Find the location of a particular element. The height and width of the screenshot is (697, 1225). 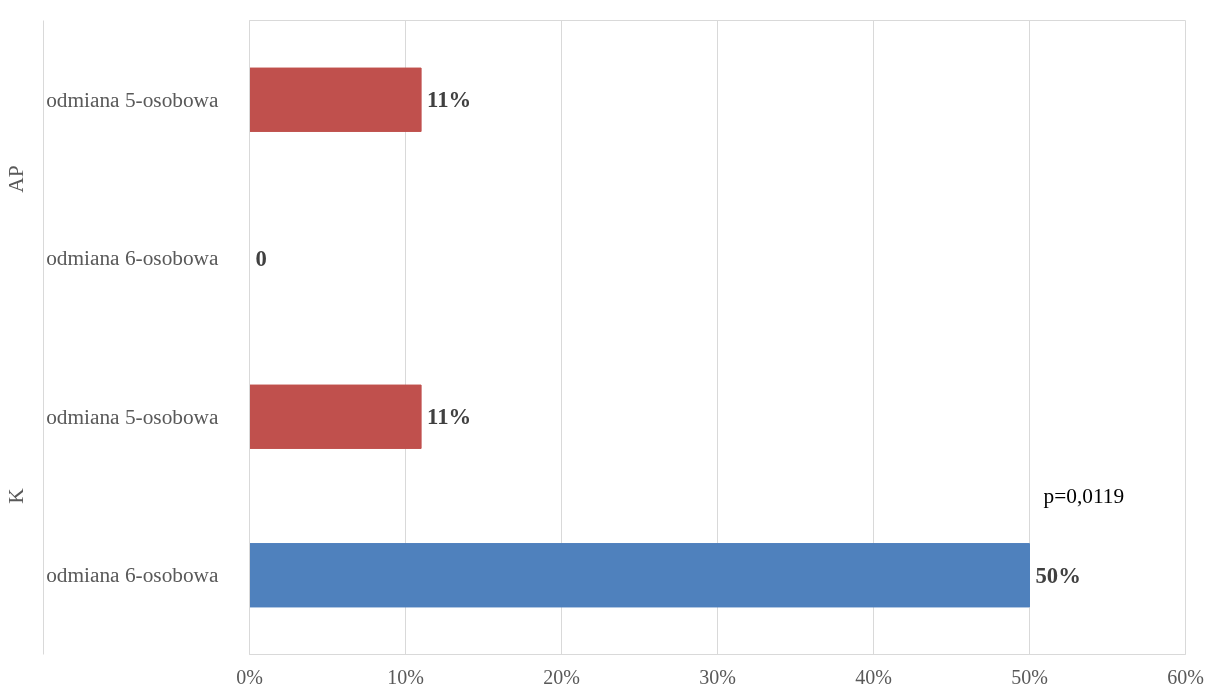

x-tick-label: 0% is located at coordinates (249, 676).